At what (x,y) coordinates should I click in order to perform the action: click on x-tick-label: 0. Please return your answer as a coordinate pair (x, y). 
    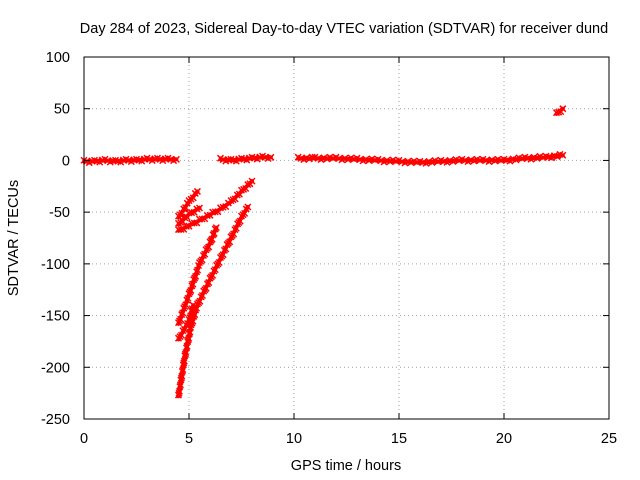
    Looking at the image, I should click on (84, 439).